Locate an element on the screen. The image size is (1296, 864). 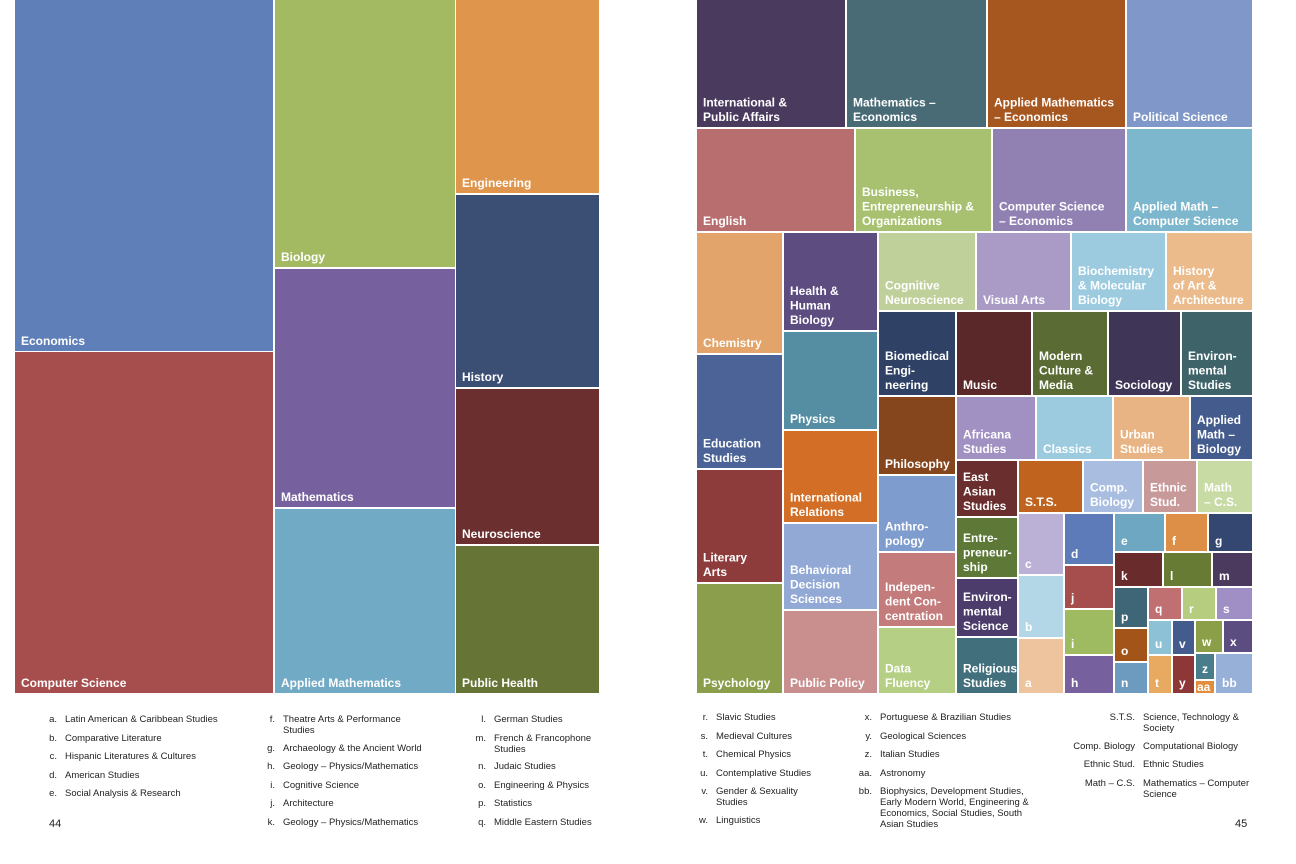
tile-label-y: y is located at coordinates (1182, 683).